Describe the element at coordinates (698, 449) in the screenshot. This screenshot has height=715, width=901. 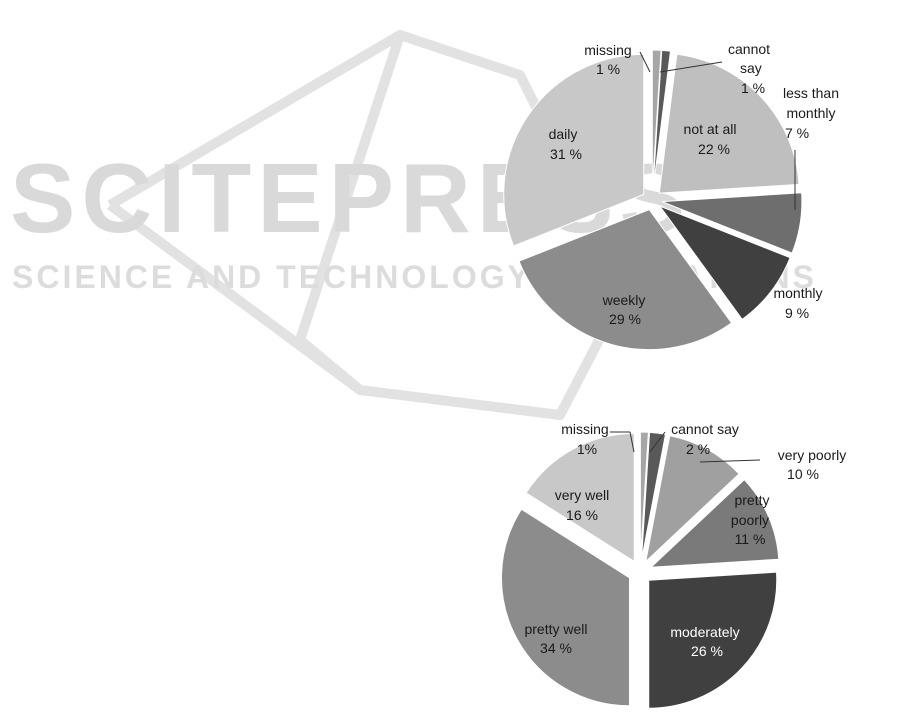
I see `slice-value-cannot-say-2: 2 %` at that location.